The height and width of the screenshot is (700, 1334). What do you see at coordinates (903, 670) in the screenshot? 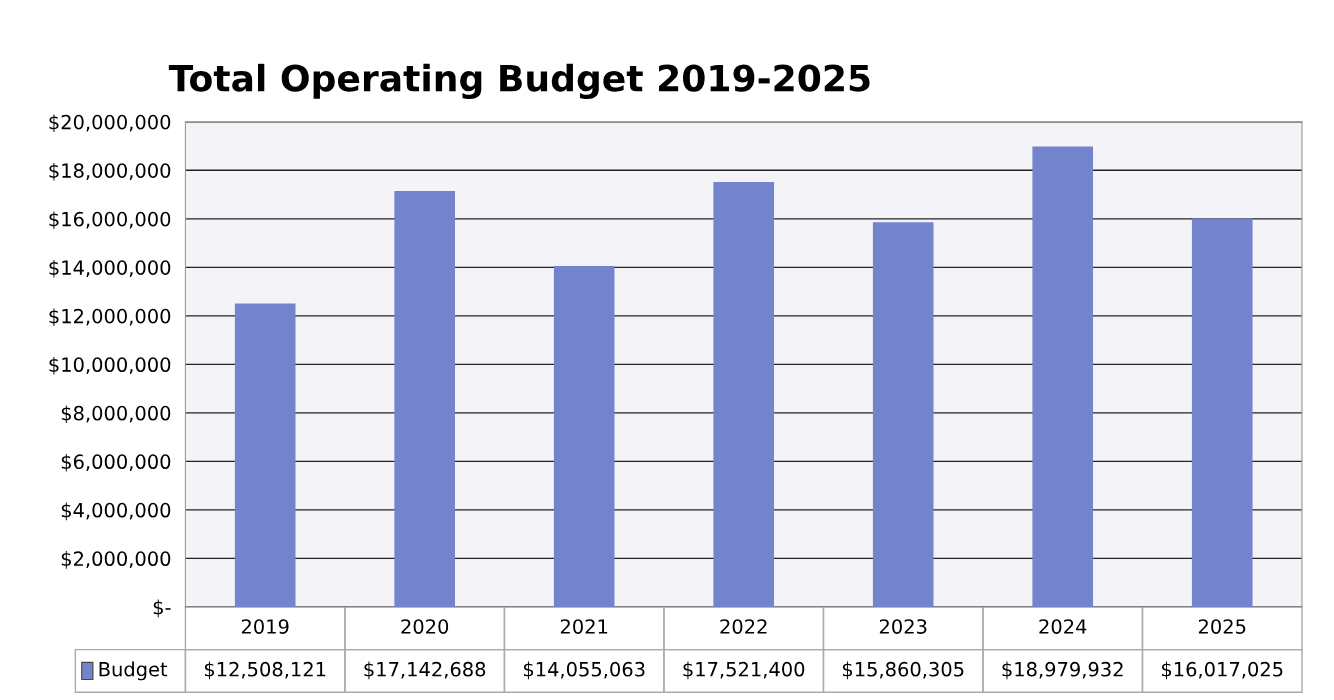
I see `data-label: $15,860,305` at bounding box center [903, 670].